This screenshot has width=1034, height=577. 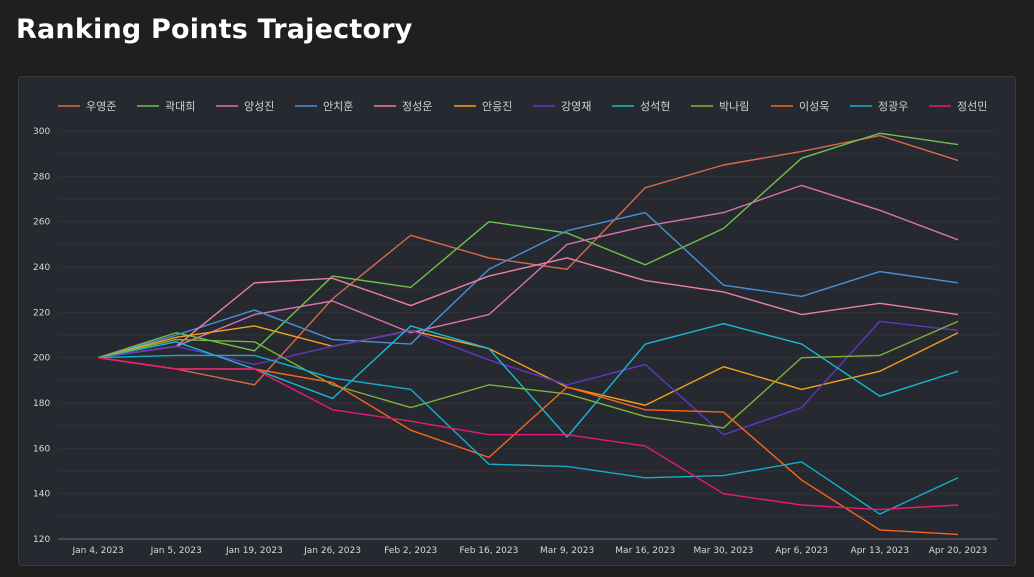 What do you see at coordinates (576, 106) in the screenshot?
I see `legend-label: 강영재` at bounding box center [576, 106].